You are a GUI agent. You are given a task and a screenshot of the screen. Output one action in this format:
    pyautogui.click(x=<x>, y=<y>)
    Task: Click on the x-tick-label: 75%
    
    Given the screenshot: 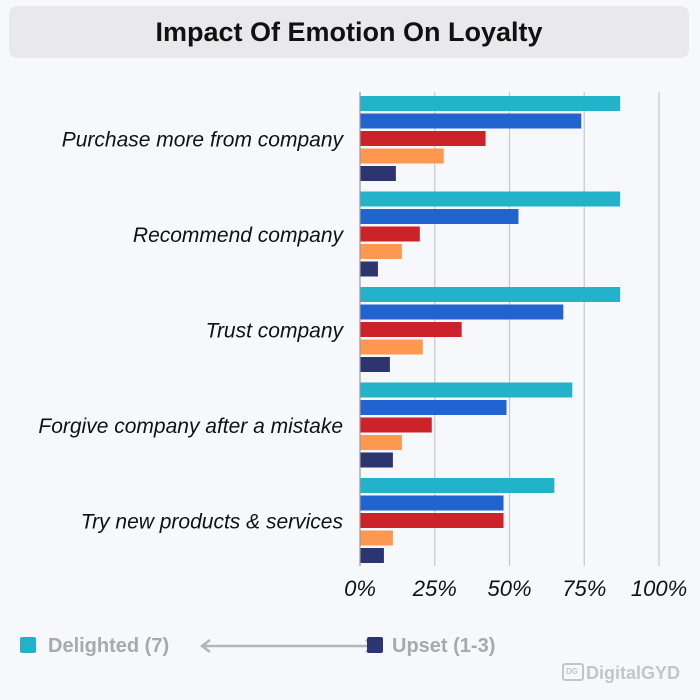 What is the action you would take?
    pyautogui.click(x=584, y=588)
    